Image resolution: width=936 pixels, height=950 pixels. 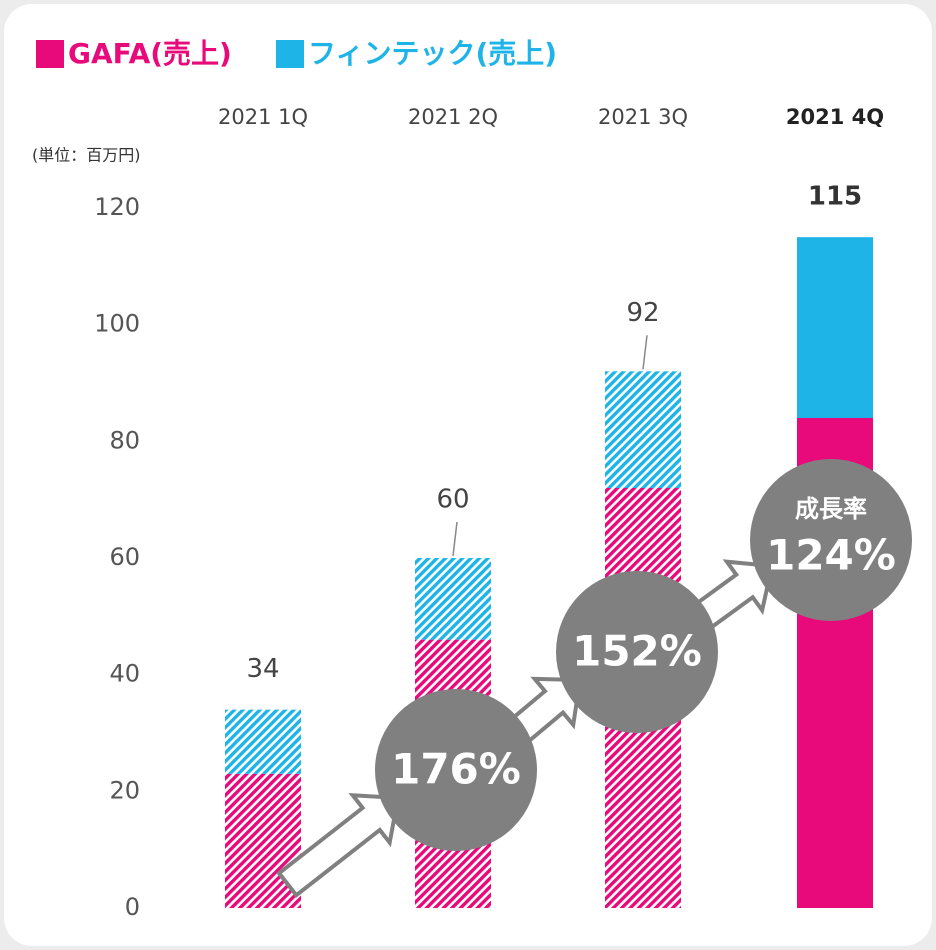 I want to click on growth-label: 152%, so click(x=637, y=651).